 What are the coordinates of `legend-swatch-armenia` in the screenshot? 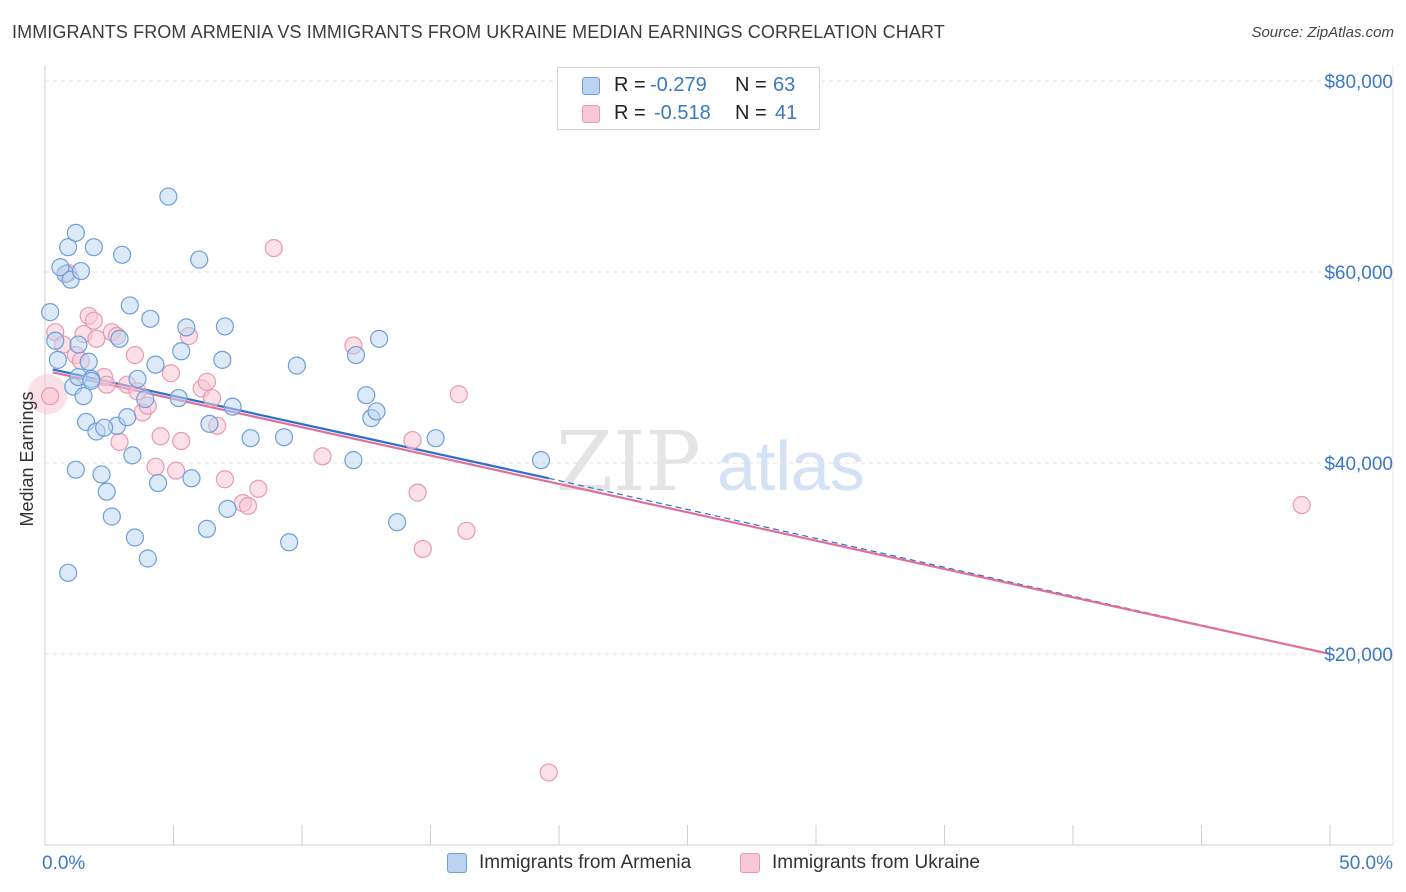 It's located at (591, 86).